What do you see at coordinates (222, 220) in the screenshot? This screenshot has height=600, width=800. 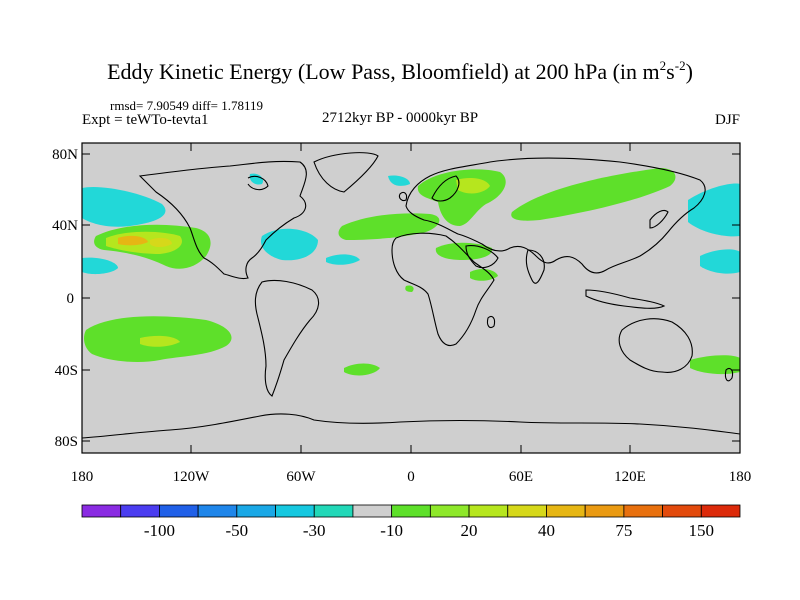 I see `coast-north-america` at bounding box center [222, 220].